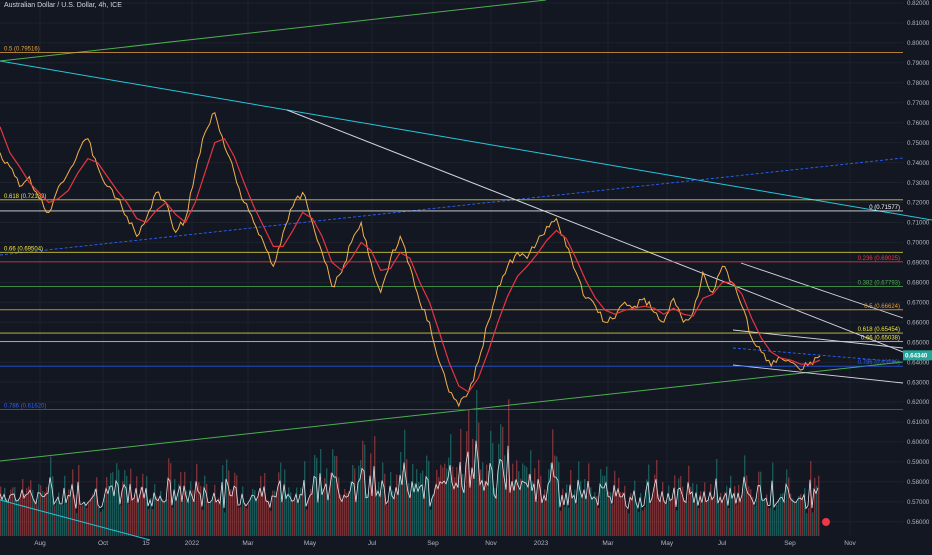 The image size is (932, 555). I want to click on trendline, so click(822, 290).